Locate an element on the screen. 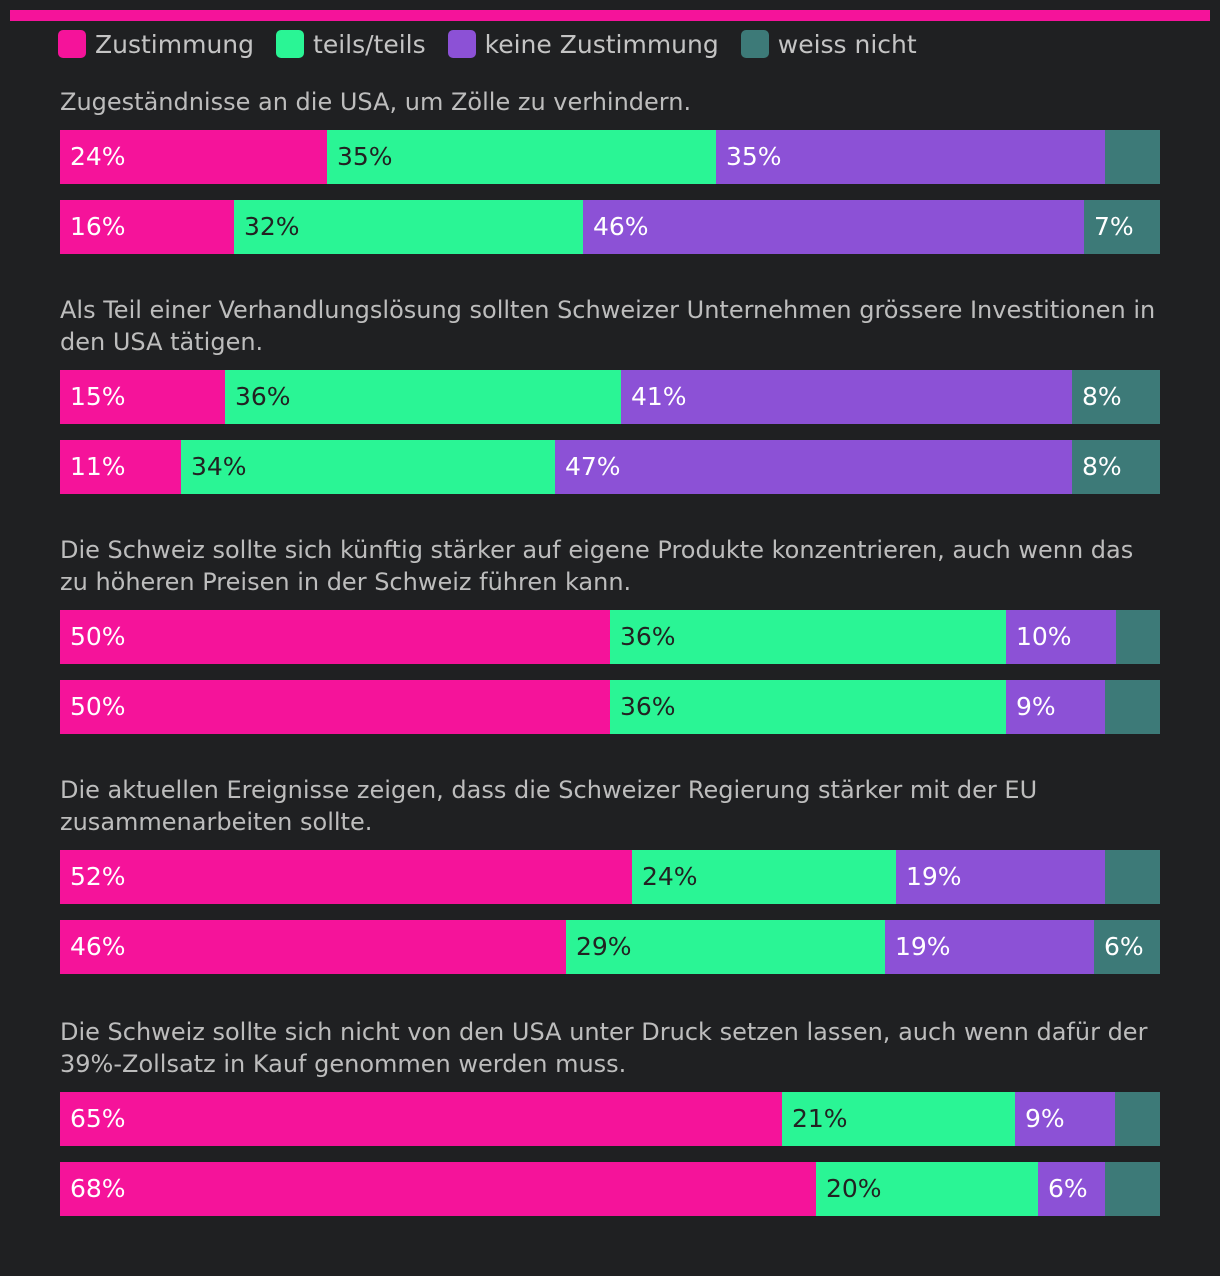  bar-segment-zustimmung: 52% is located at coordinates (346, 877).